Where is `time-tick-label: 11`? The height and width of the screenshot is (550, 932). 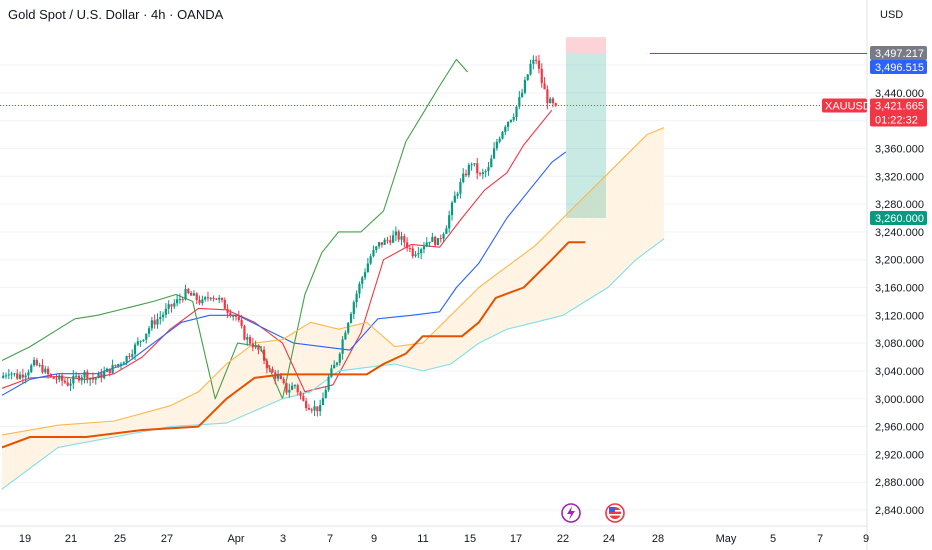
time-tick-label: 11 is located at coordinates (422, 539).